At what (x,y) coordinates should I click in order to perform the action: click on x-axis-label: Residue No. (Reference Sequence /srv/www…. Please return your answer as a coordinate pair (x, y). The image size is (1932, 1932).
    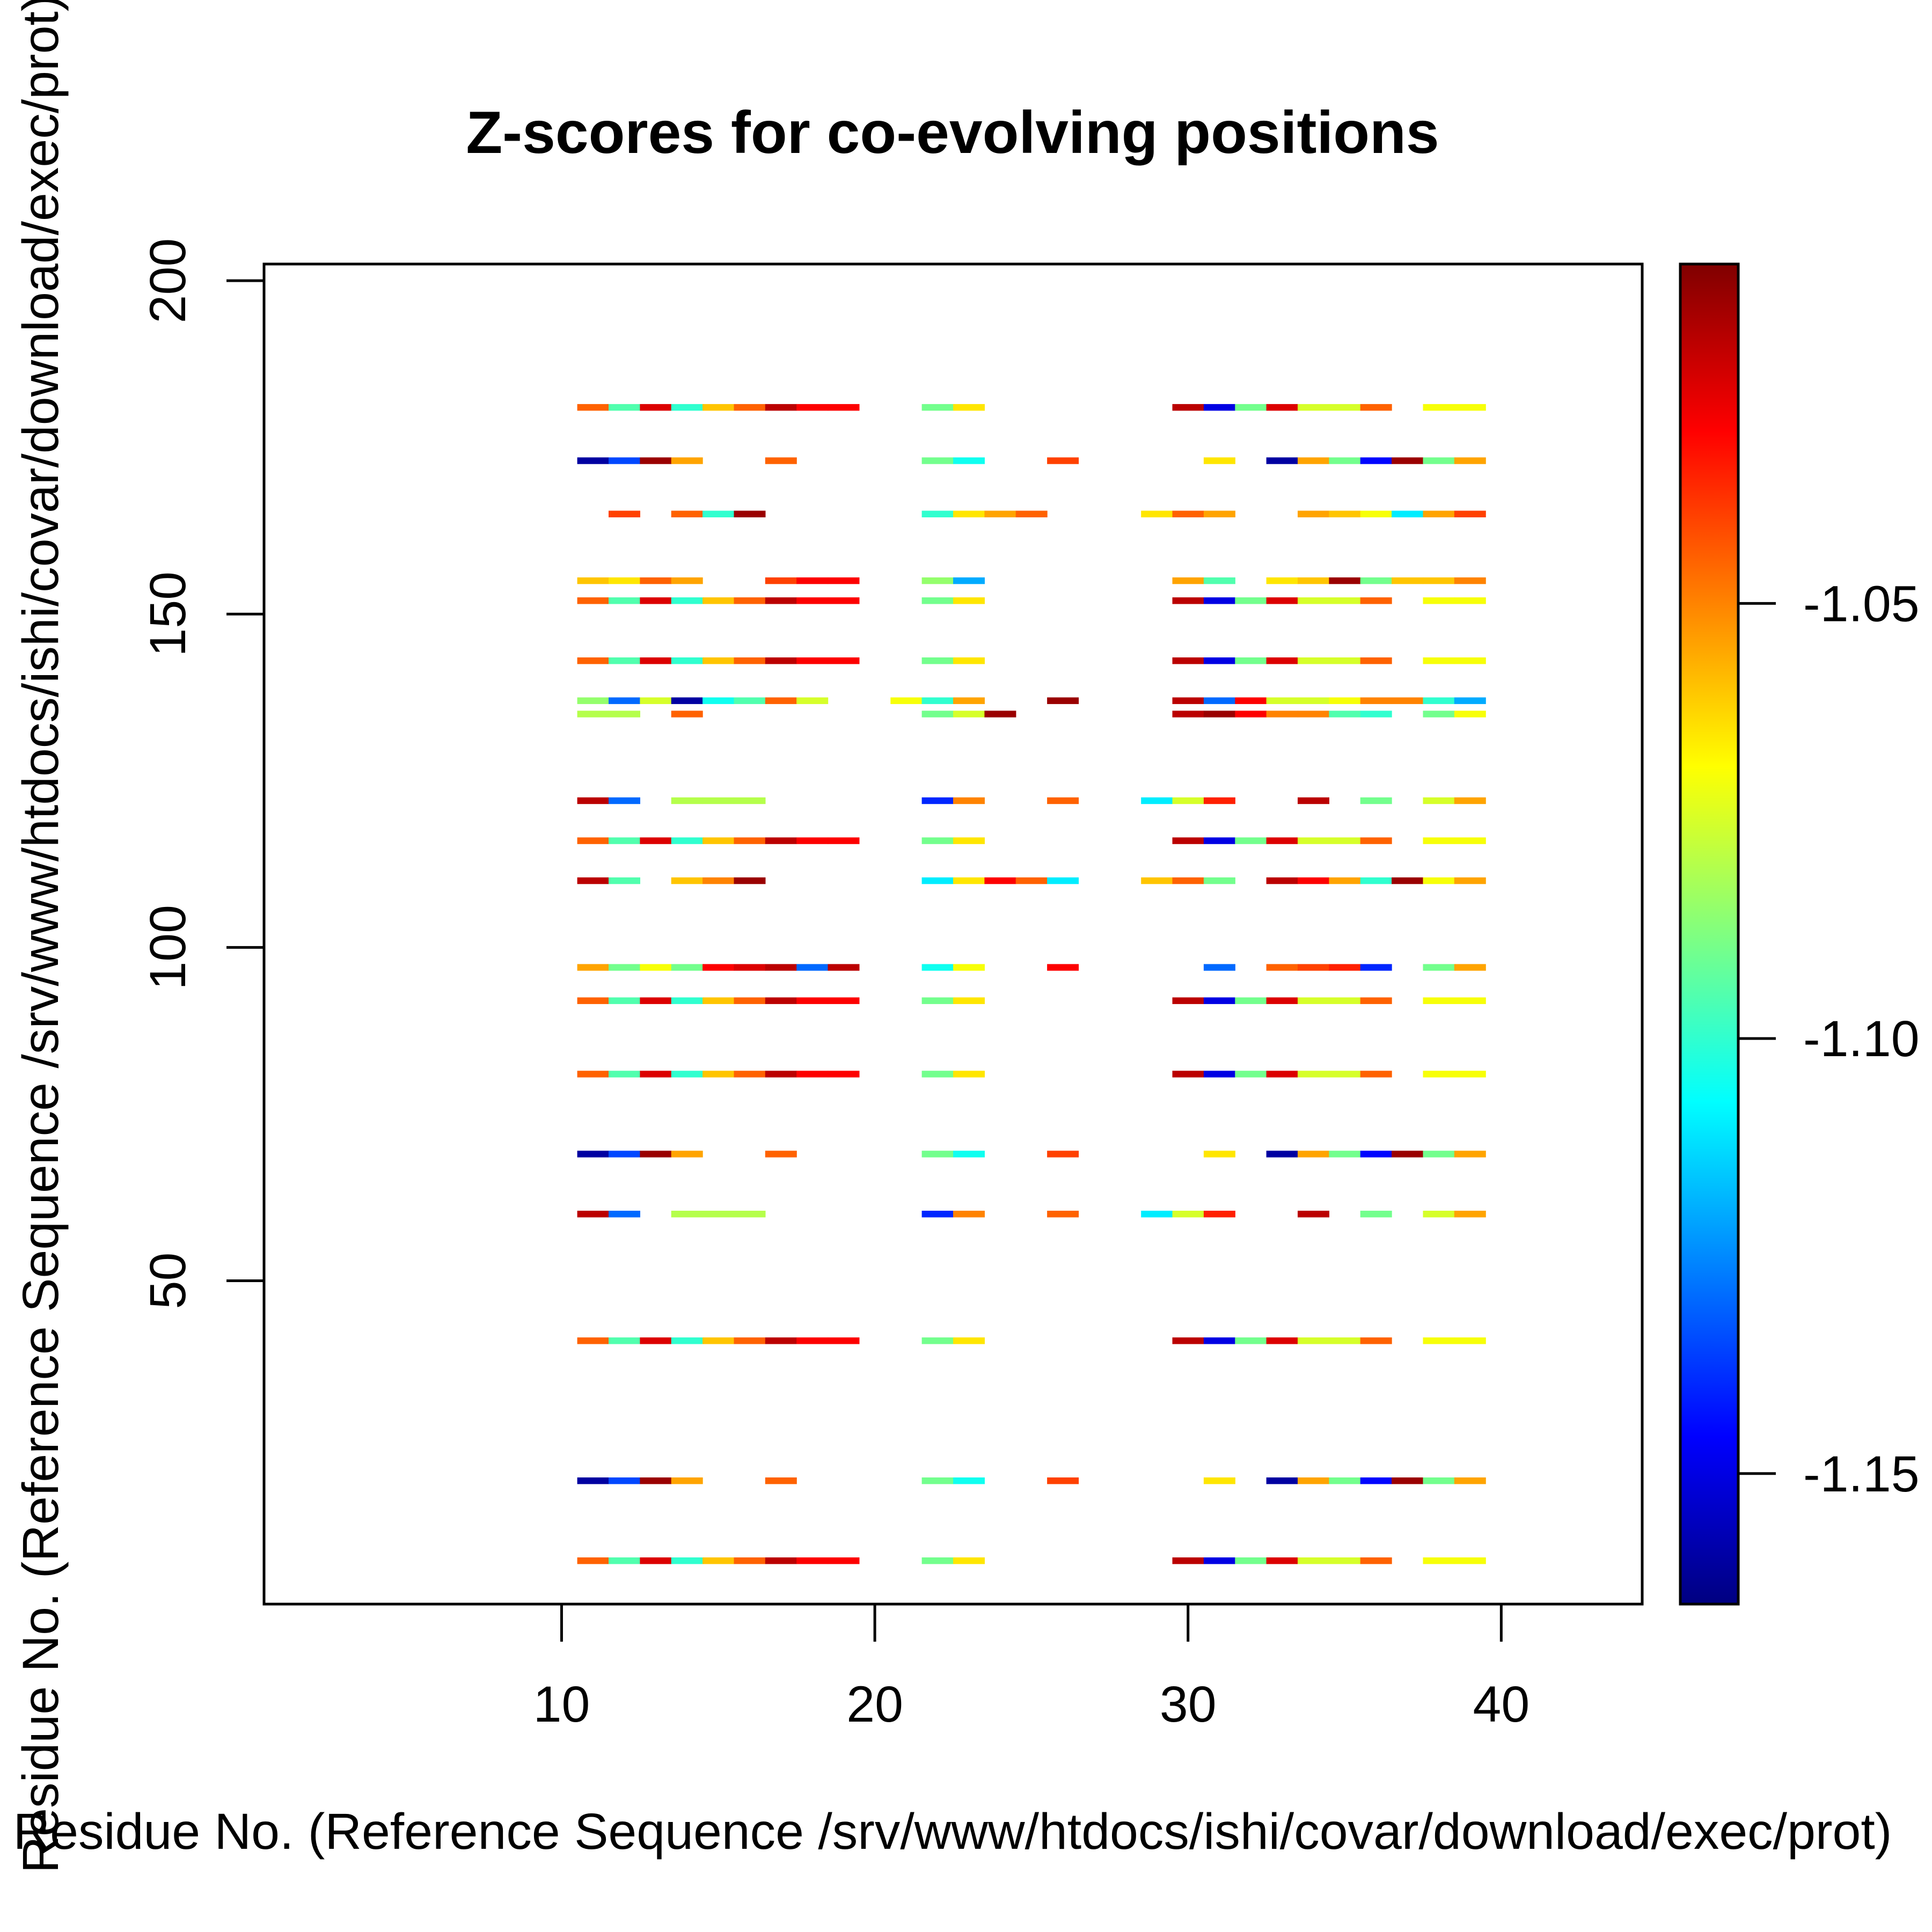
    Looking at the image, I should click on (952, 1831).